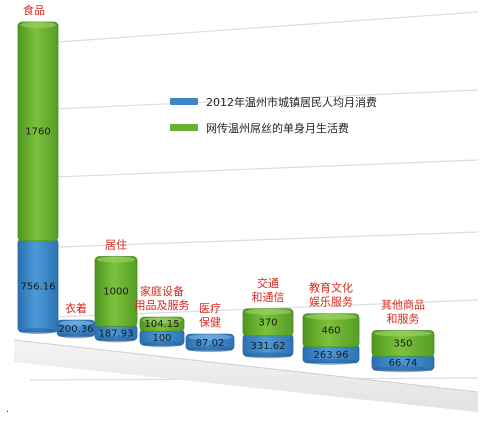  Describe the element at coordinates (34, 10) in the screenshot. I see `category-label-1: 食品` at that location.